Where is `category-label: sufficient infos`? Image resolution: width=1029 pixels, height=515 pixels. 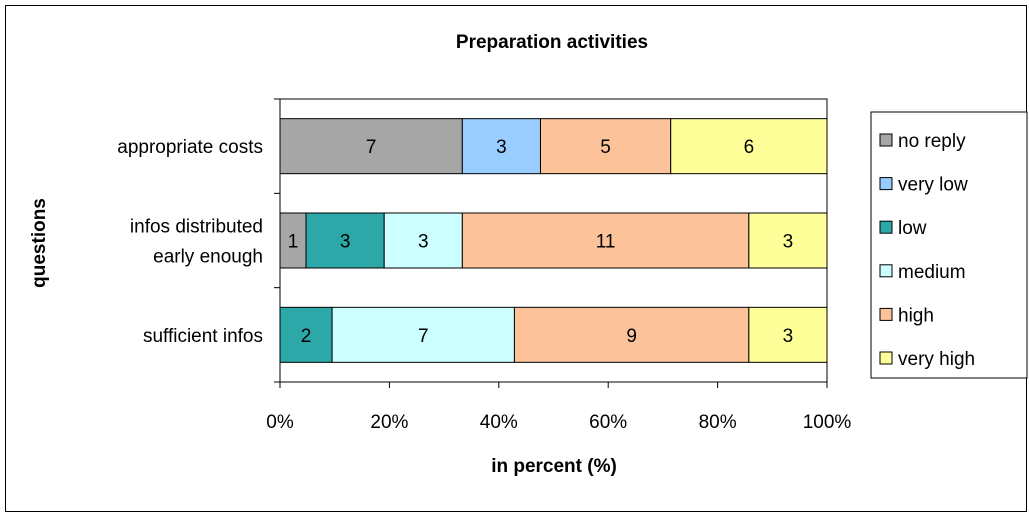
category-label: sufficient infos is located at coordinates (203, 336).